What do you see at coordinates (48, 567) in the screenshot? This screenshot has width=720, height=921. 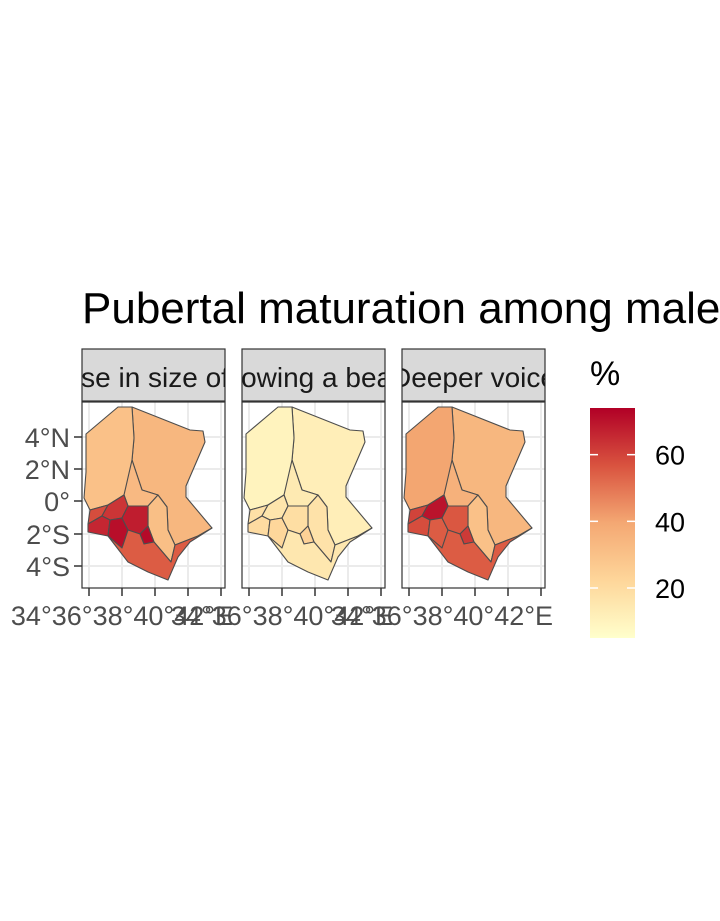 I see `y-tick-label: 4°S` at bounding box center [48, 567].